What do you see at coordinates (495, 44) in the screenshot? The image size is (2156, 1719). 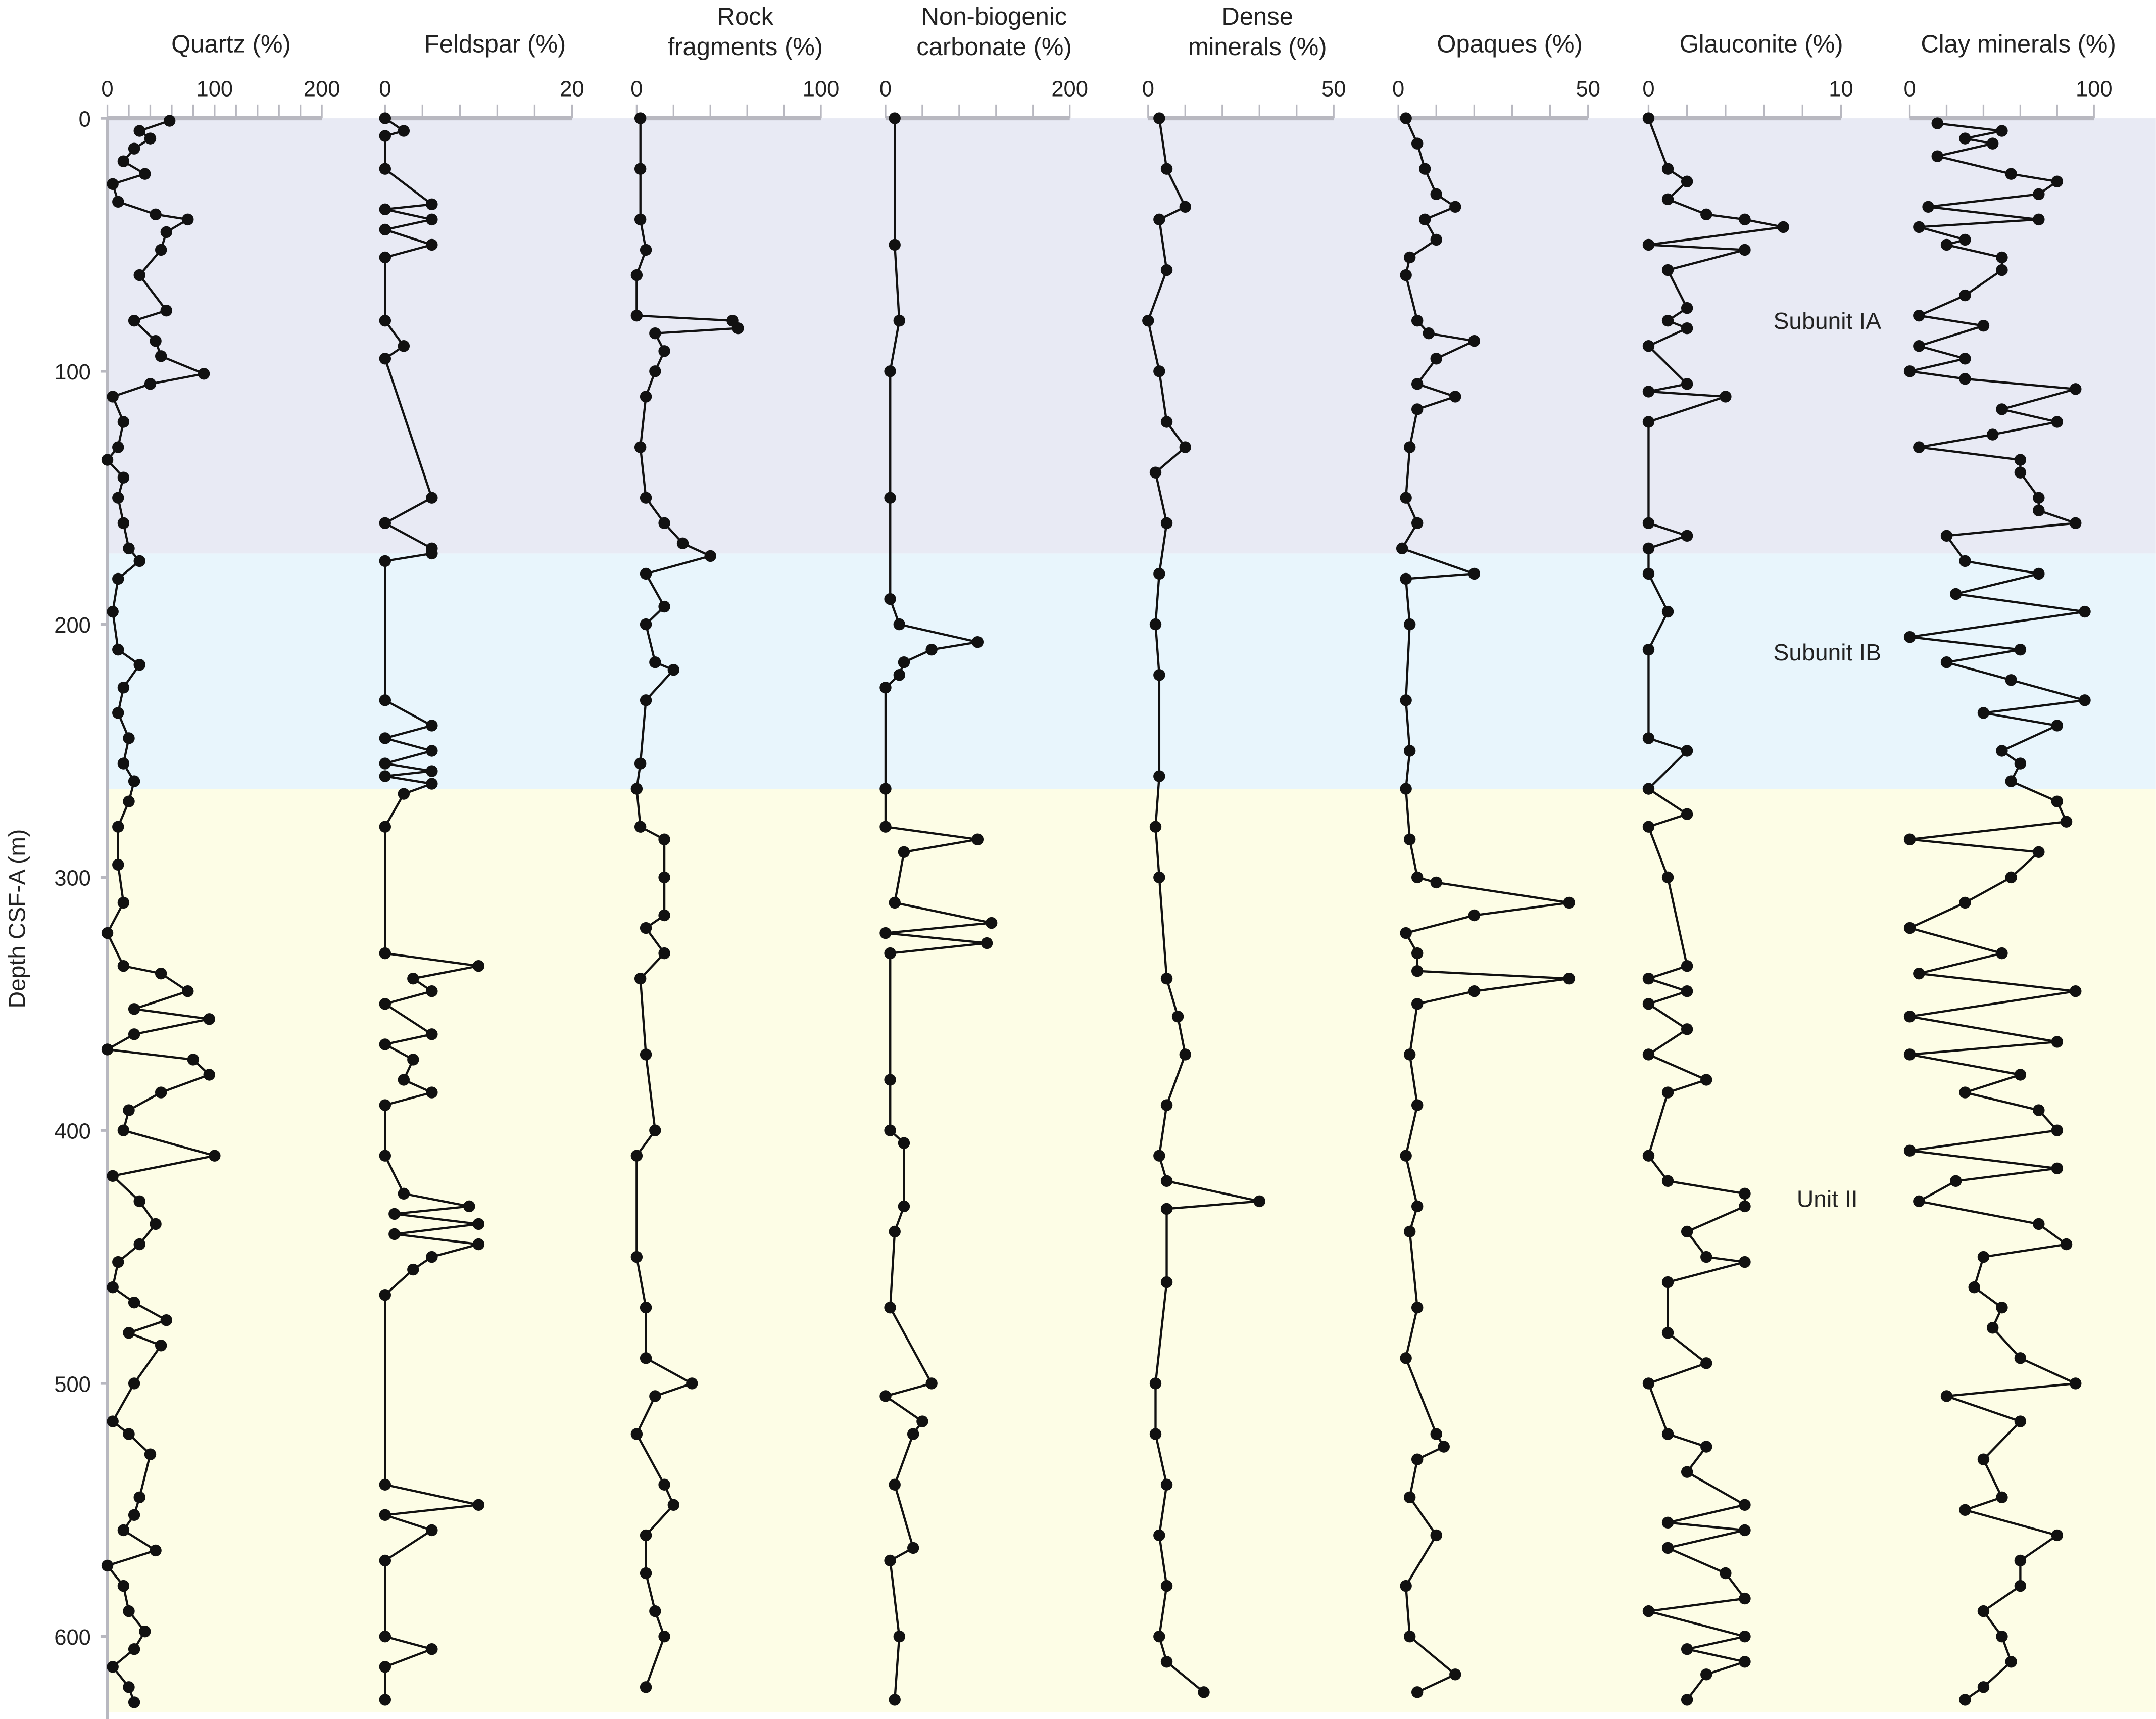 I see `panel-title: Feldspar (%)` at bounding box center [495, 44].